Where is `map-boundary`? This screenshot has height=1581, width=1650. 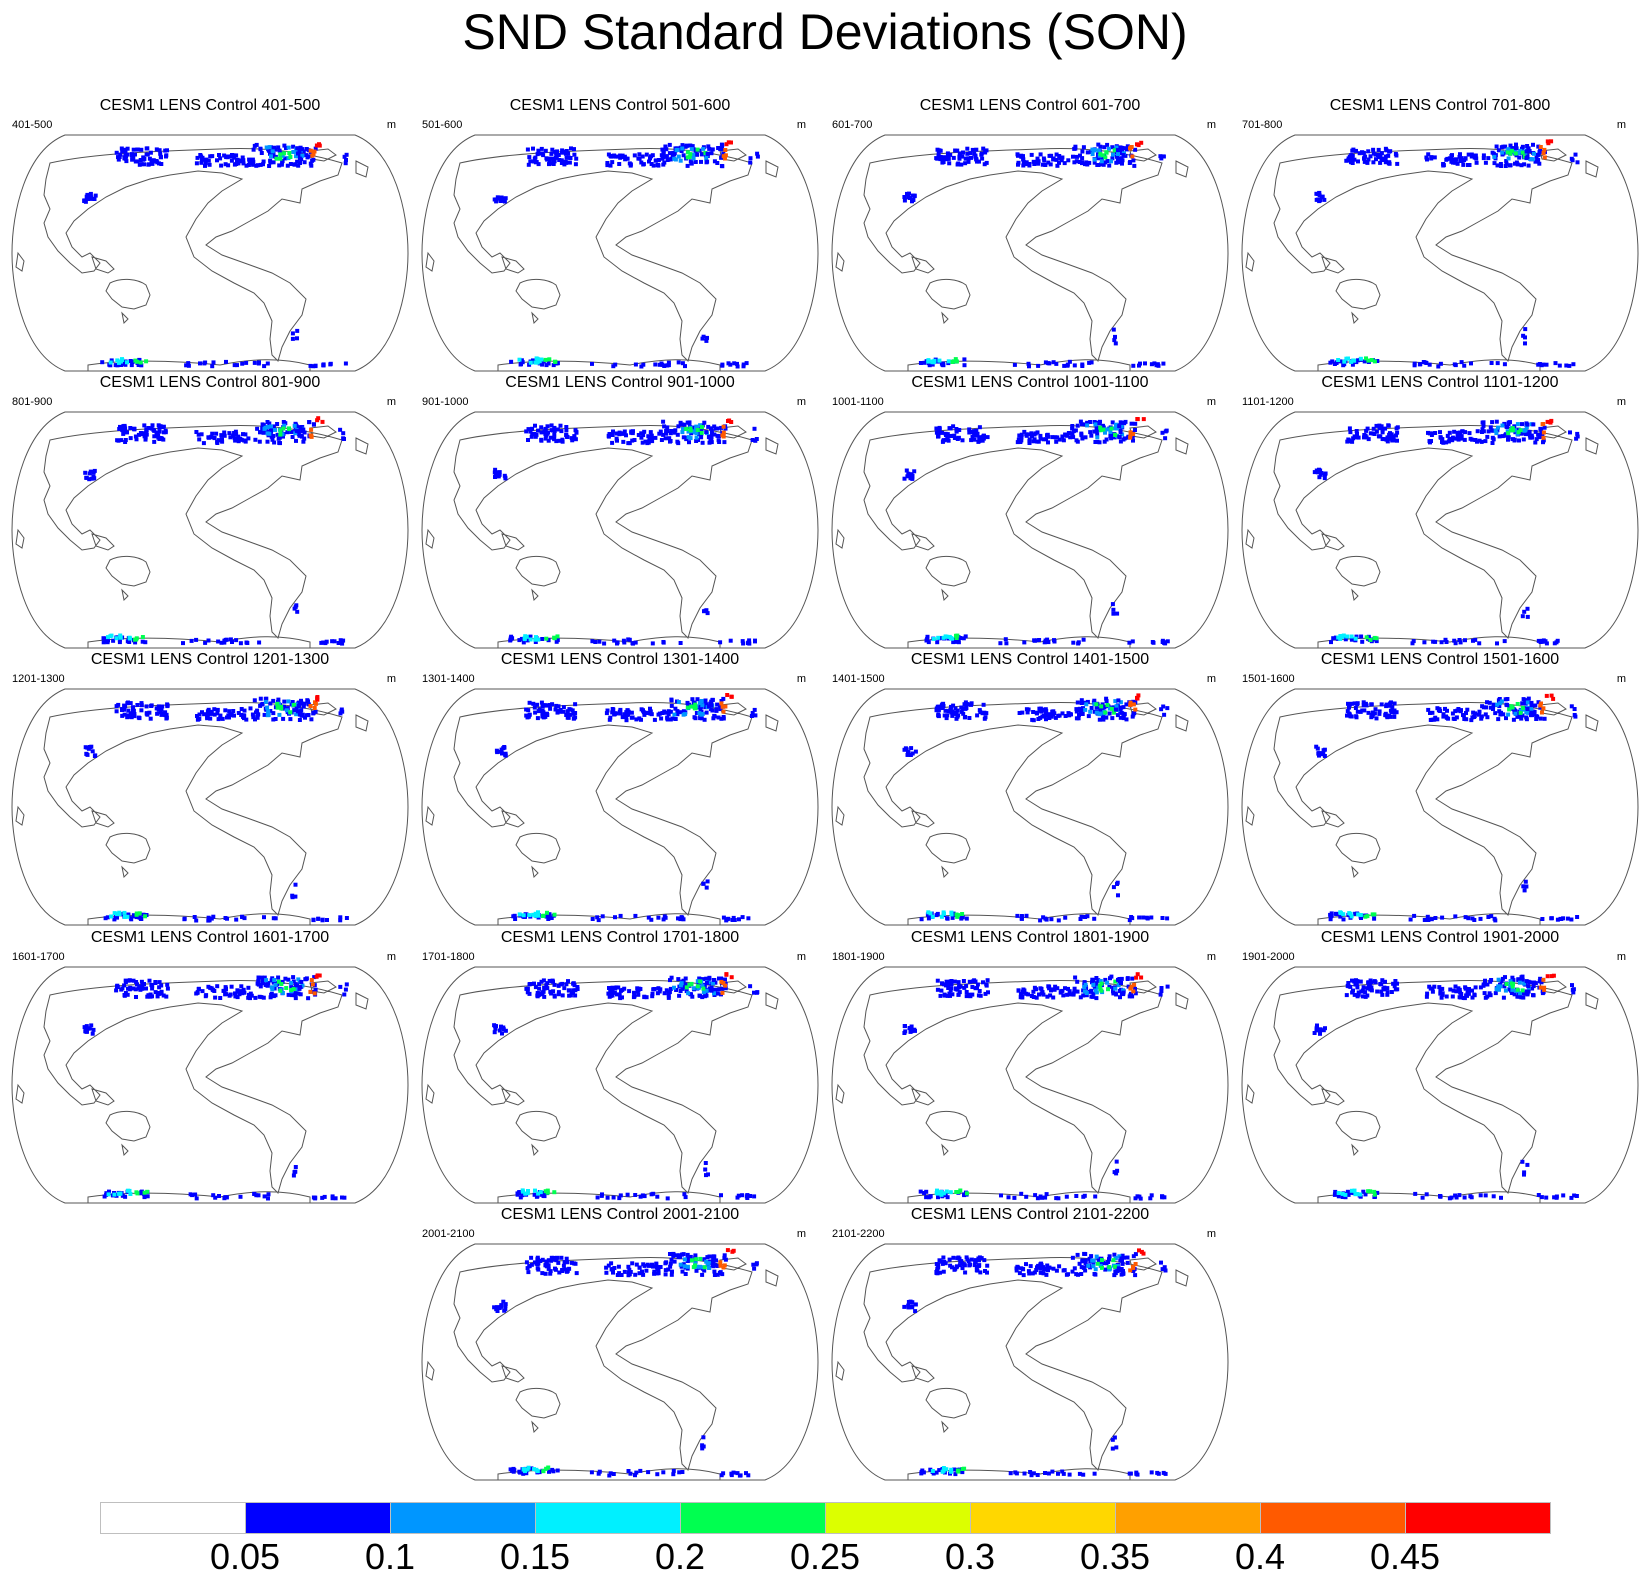
map-boundary is located at coordinates (1030, 1085).